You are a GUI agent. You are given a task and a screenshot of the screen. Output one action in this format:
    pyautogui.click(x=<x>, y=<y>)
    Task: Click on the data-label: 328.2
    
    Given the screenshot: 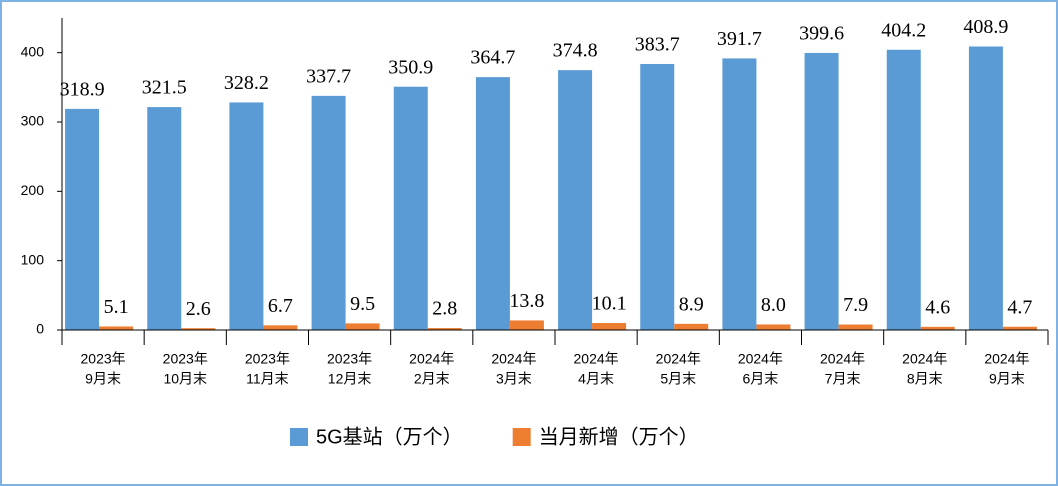 What is the action you would take?
    pyautogui.click(x=246, y=83)
    